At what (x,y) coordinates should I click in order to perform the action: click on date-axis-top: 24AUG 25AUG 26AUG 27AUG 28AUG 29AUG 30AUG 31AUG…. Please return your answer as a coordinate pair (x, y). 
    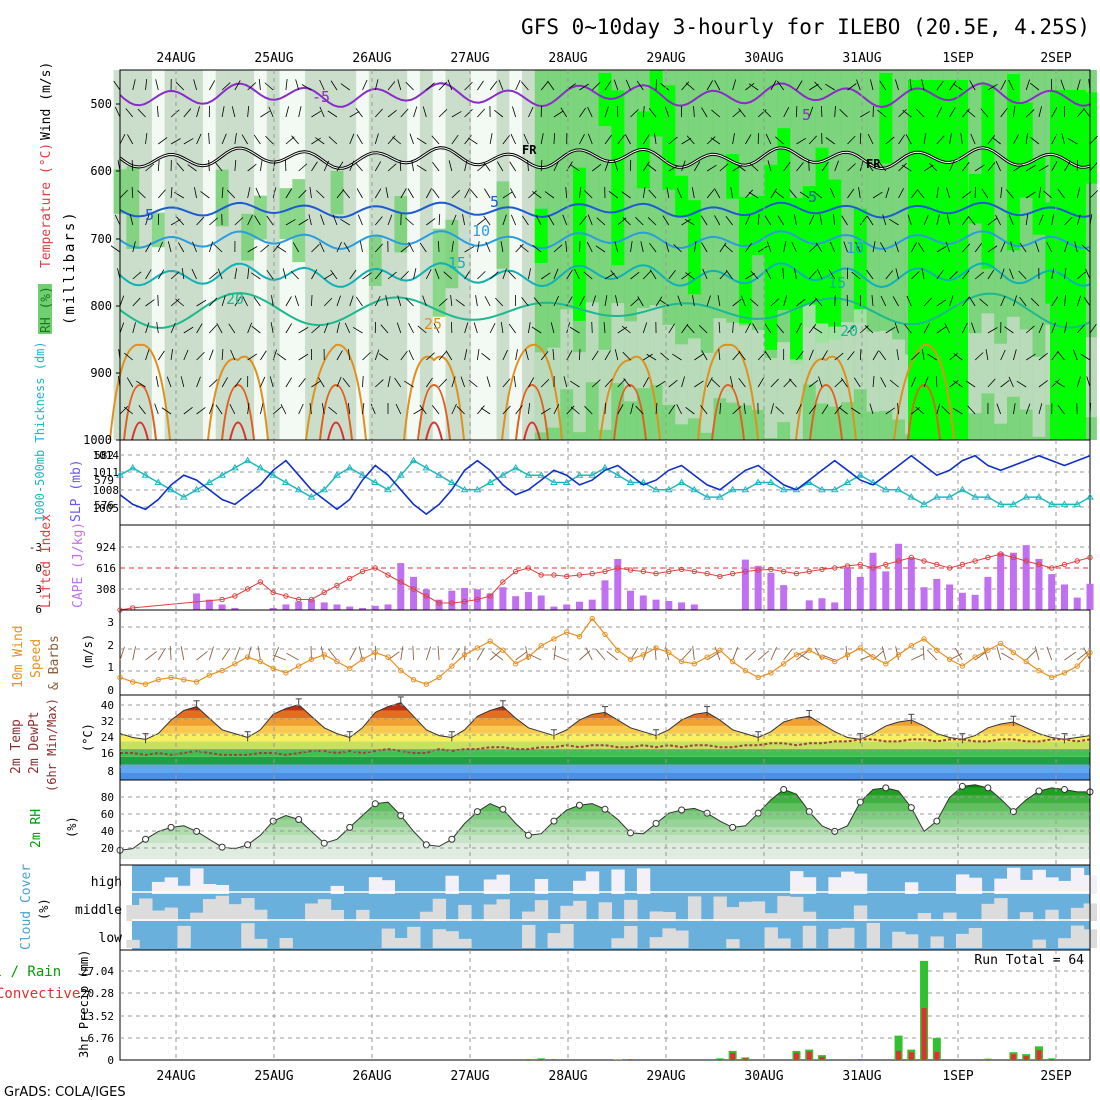
    Looking at the image, I should click on (613, 58).